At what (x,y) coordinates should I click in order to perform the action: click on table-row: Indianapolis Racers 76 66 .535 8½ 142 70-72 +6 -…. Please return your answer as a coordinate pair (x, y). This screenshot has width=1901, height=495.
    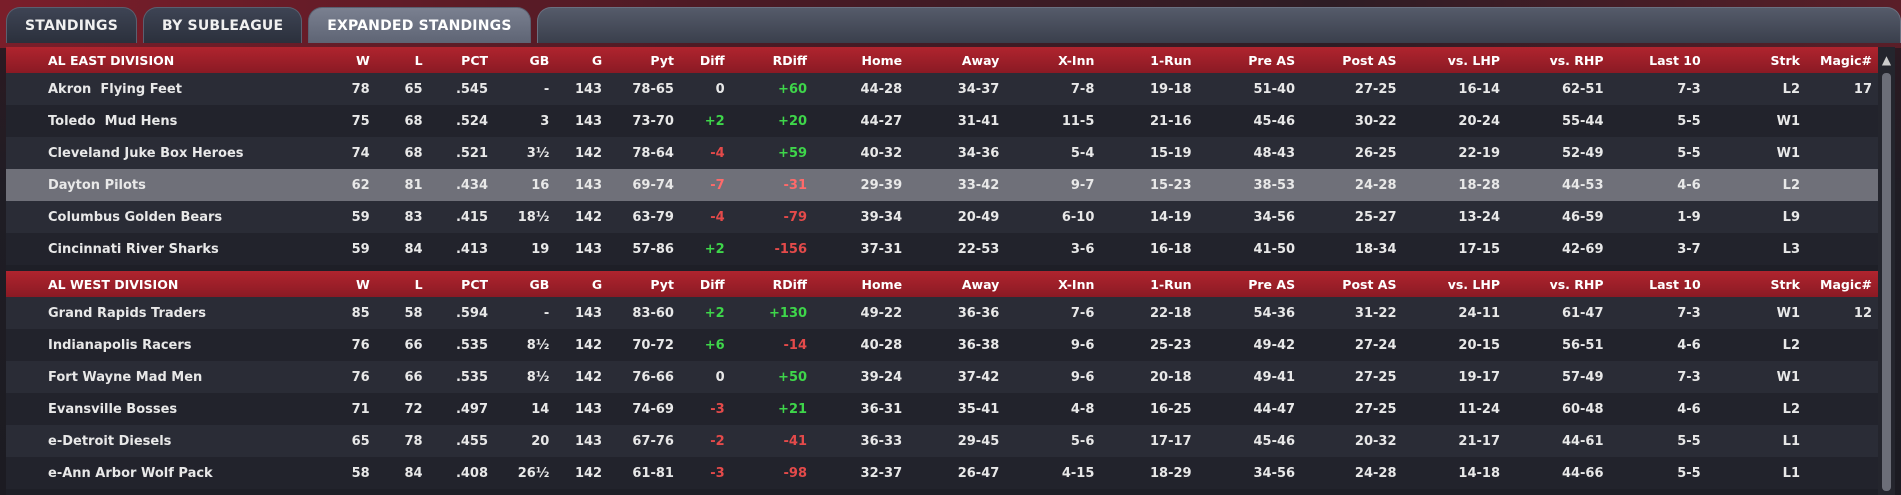
    Looking at the image, I should click on (942, 345).